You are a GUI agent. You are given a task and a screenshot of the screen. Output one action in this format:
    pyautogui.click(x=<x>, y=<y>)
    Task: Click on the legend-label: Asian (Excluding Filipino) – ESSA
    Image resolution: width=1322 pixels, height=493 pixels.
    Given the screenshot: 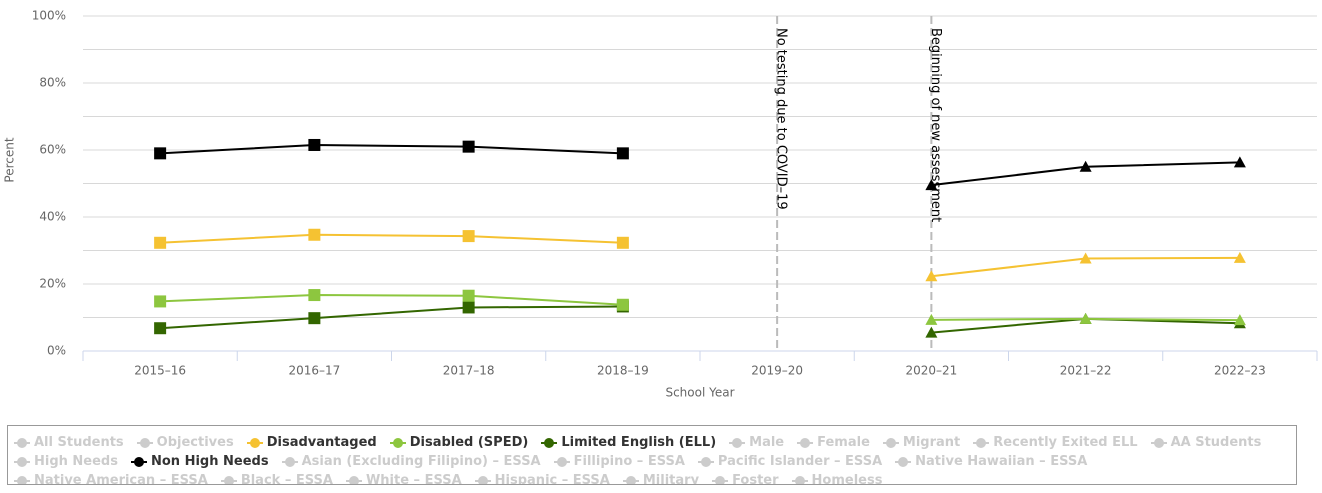 What is the action you would take?
    pyautogui.click(x=421, y=461)
    